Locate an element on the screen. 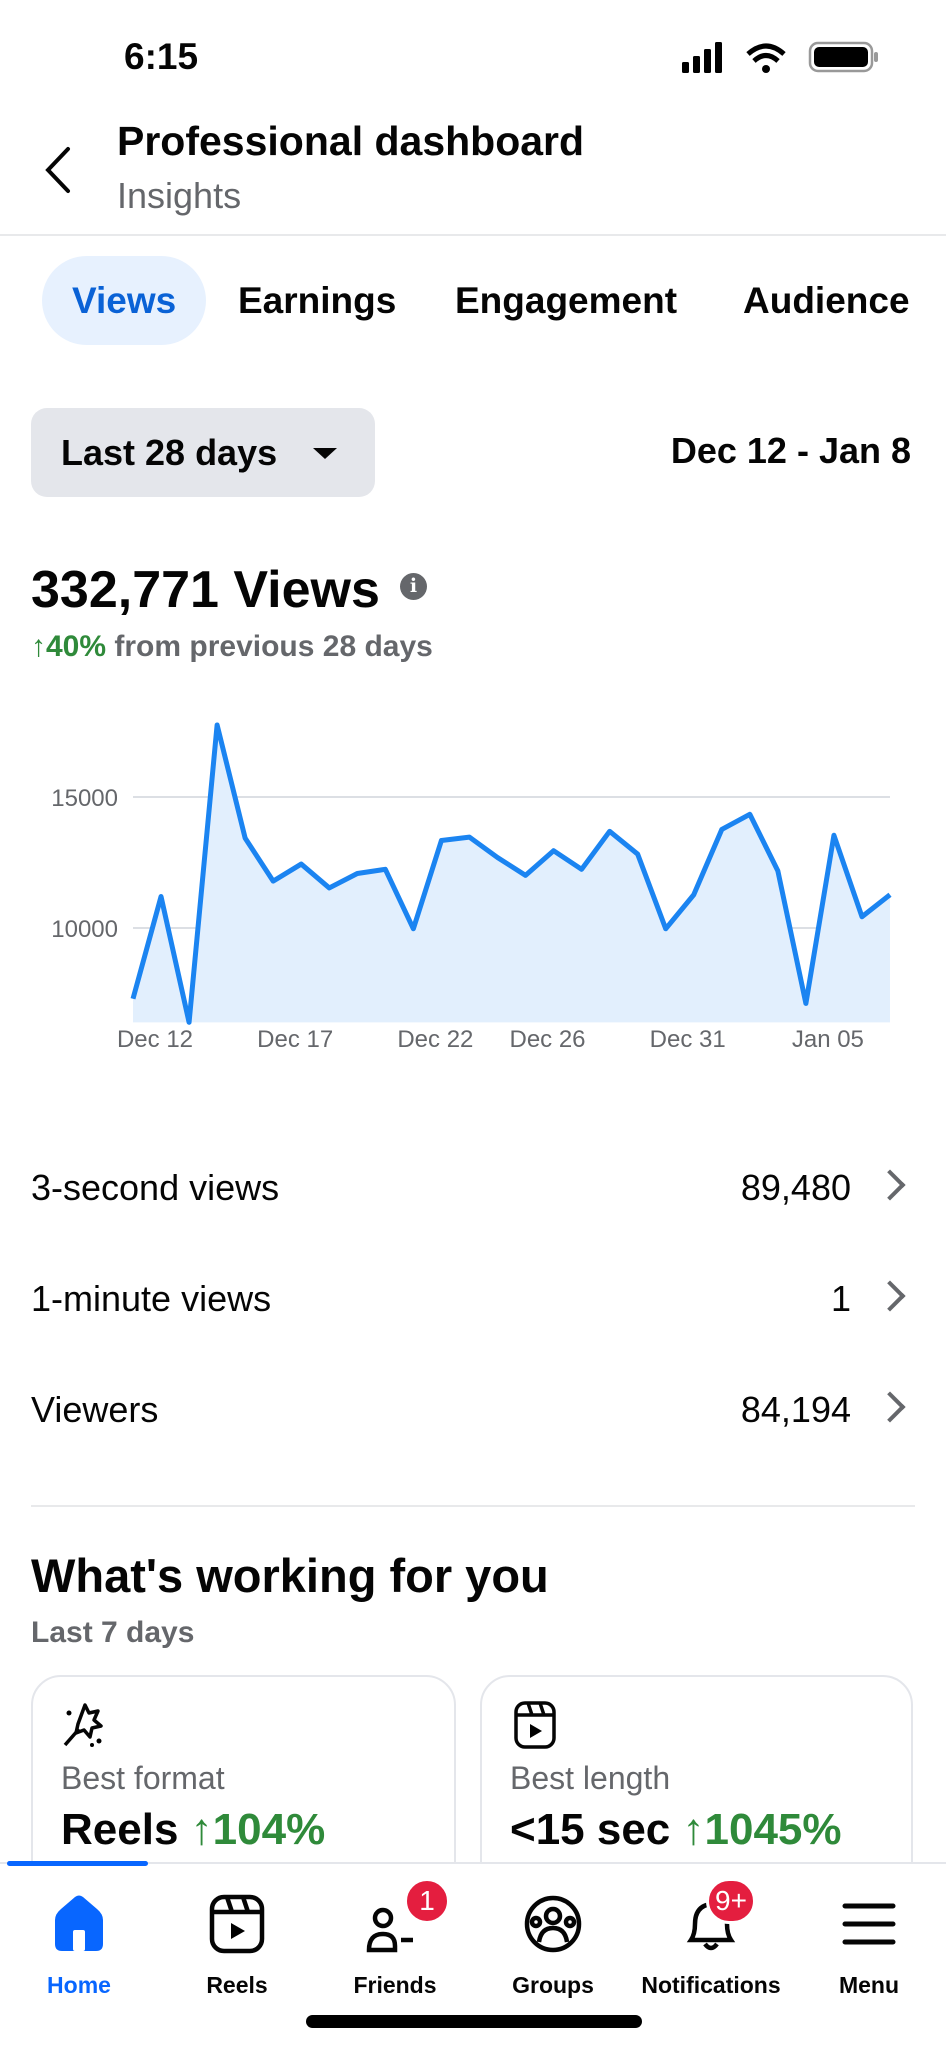  friends-badge: 1 is located at coordinates (427, 1901).